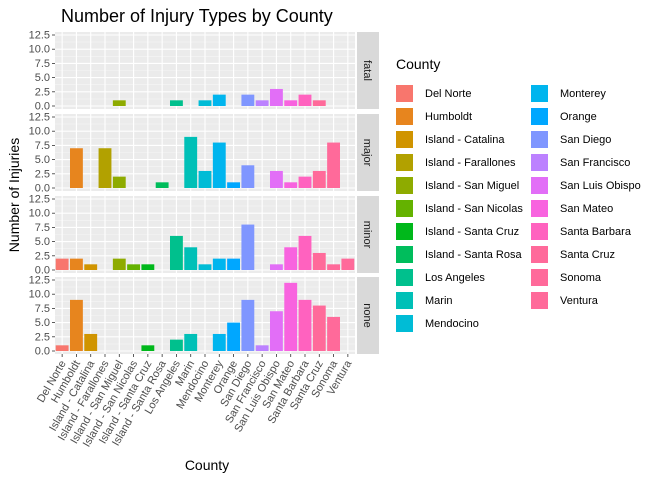  I want to click on legend-item: Island - San Nicolas, so click(463, 208).